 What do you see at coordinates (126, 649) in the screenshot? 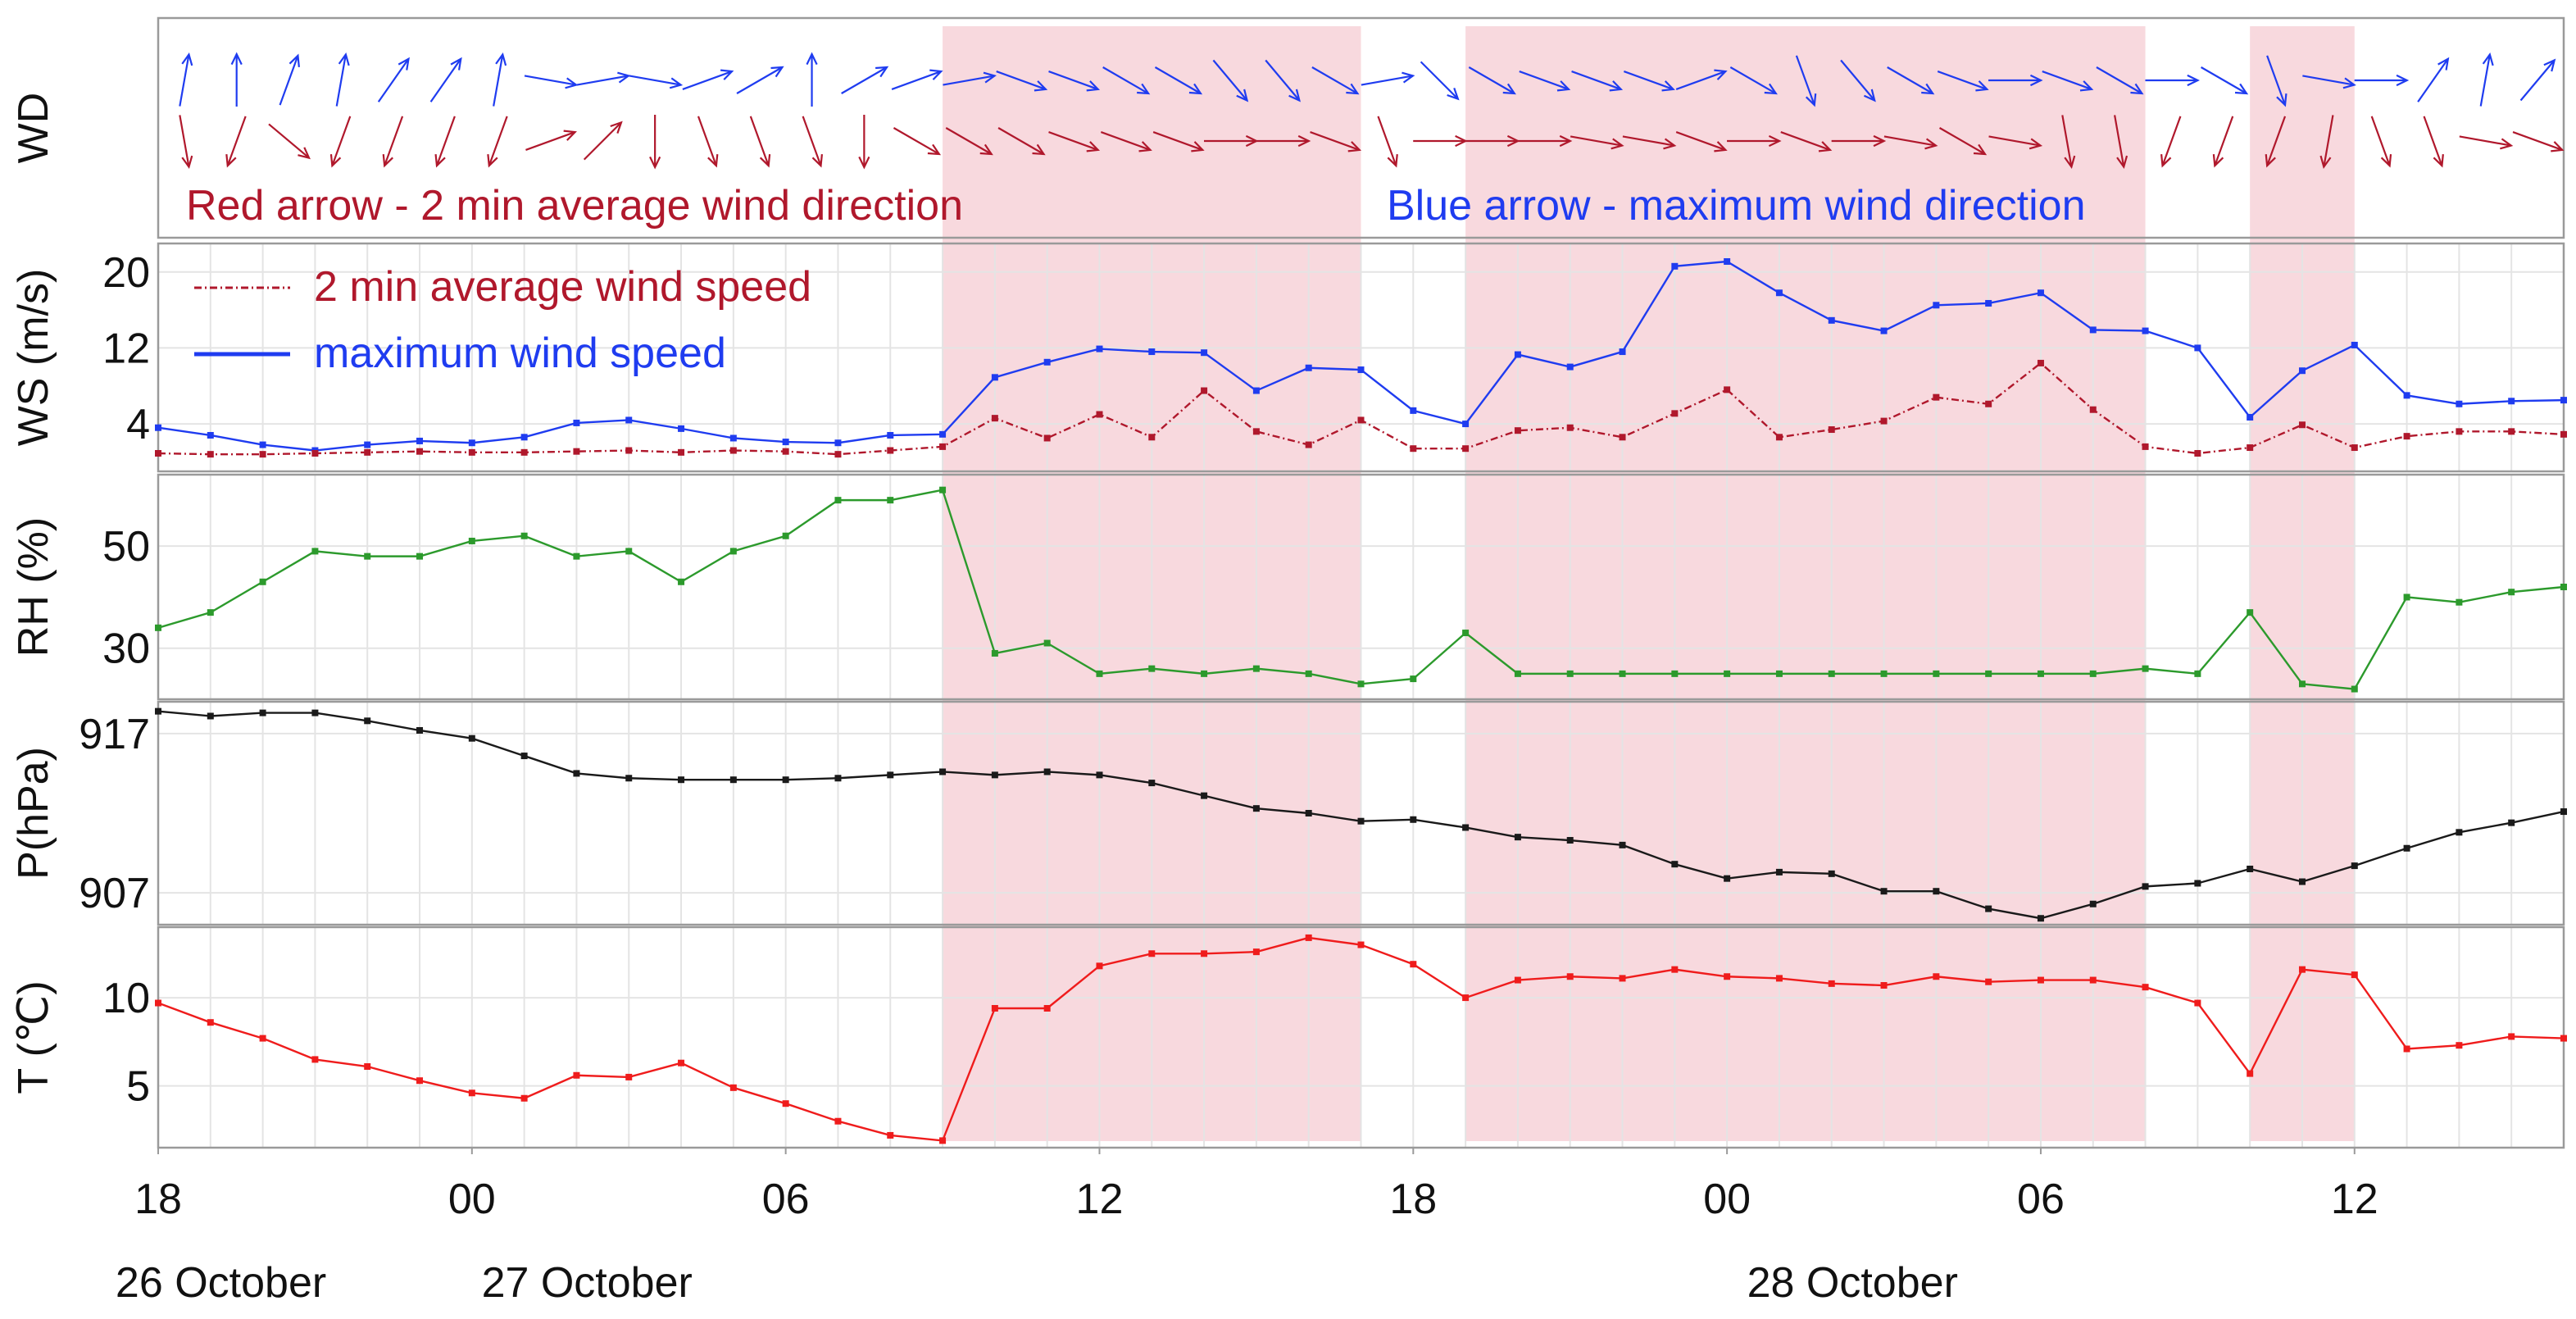
I see `y-tick-label: 30` at bounding box center [126, 649].